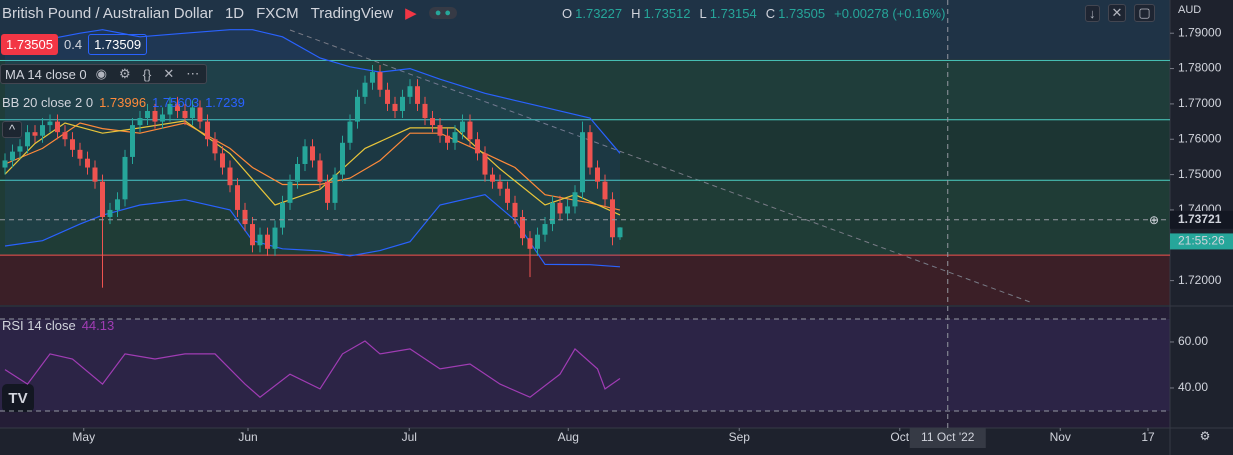  I want to click on scroll-button: ↓, so click(1092, 13).